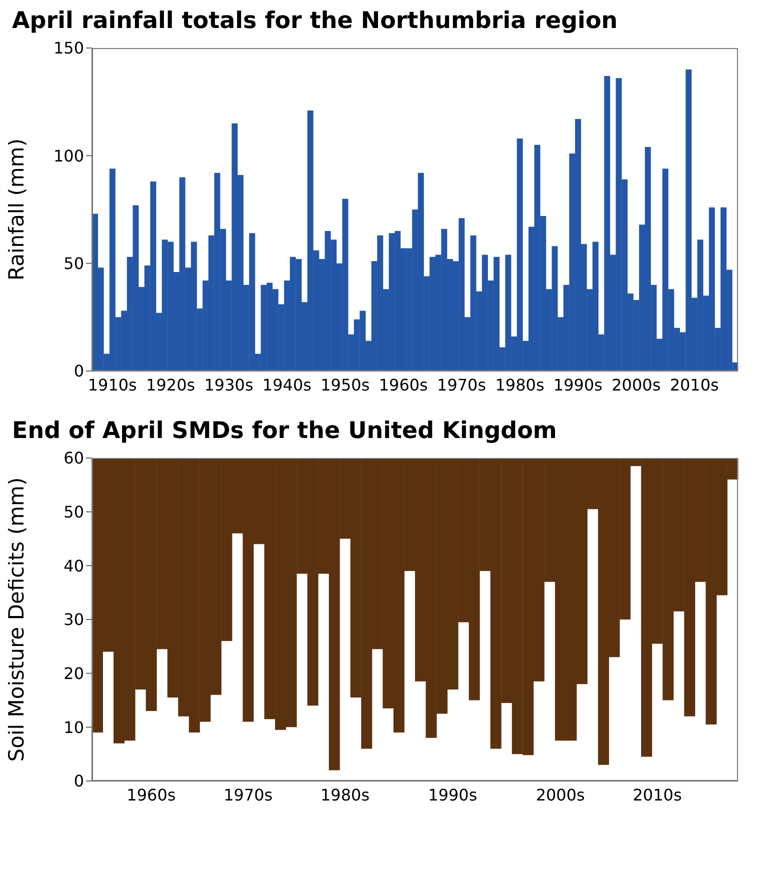  What do you see at coordinates (284, 432) in the screenshot?
I see `chart-title: End of April SMDs for the United Kingdom` at bounding box center [284, 432].